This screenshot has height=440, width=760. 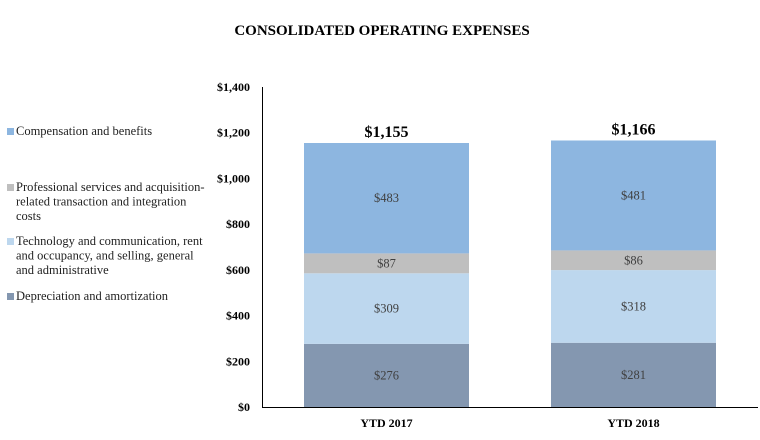 I want to click on y-tick-label: $1,400, so click(x=233, y=87).